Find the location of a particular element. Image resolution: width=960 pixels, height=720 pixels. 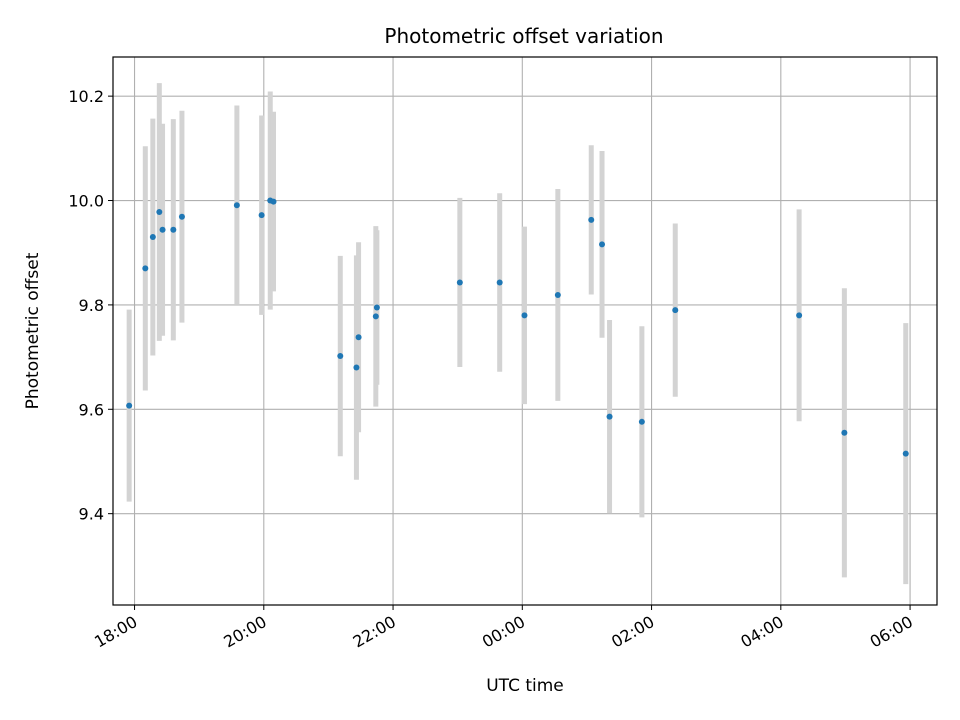

y-tick-label: 9.8 is located at coordinates (91, 305).